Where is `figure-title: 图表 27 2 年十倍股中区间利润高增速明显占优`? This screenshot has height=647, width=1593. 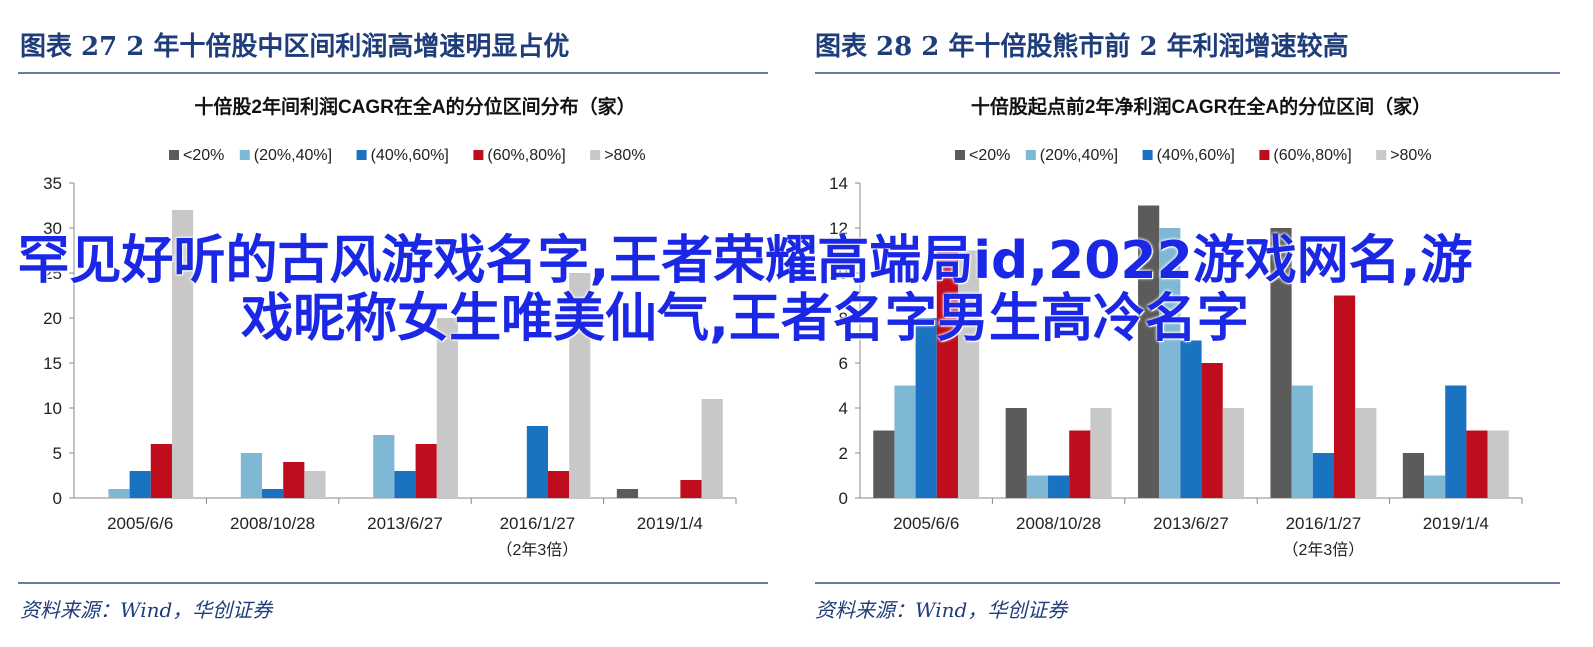
figure-title: 图表 27 2 年十倍股中区间利润高增速明显占优 is located at coordinates (295, 47).